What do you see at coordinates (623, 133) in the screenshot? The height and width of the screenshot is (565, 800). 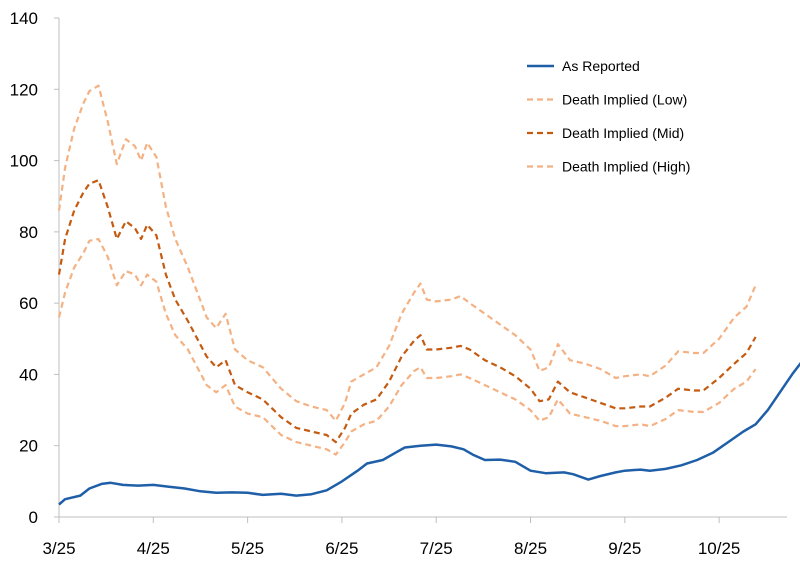 I see `legend-label: Death Implied (Mid)` at bounding box center [623, 133].